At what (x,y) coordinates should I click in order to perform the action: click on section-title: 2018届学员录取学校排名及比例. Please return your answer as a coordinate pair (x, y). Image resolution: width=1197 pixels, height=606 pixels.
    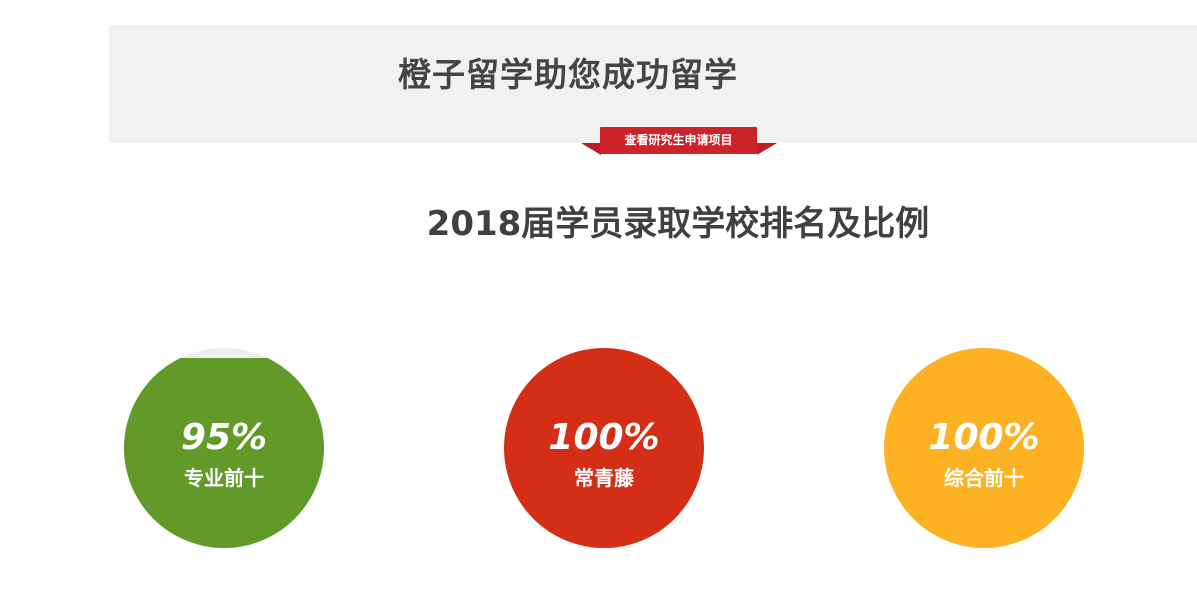
    Looking at the image, I should click on (678, 224).